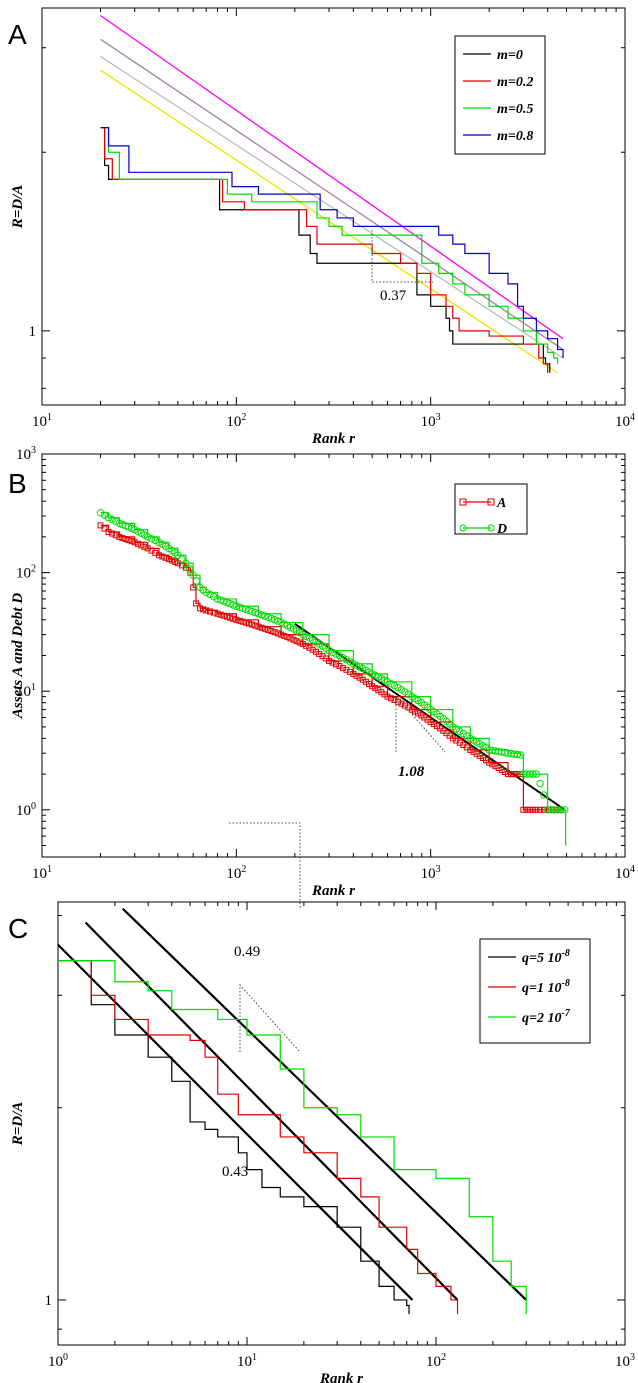 This screenshot has width=638, height=1383. I want to click on legend-label: q=5 10-8, so click(546, 957).